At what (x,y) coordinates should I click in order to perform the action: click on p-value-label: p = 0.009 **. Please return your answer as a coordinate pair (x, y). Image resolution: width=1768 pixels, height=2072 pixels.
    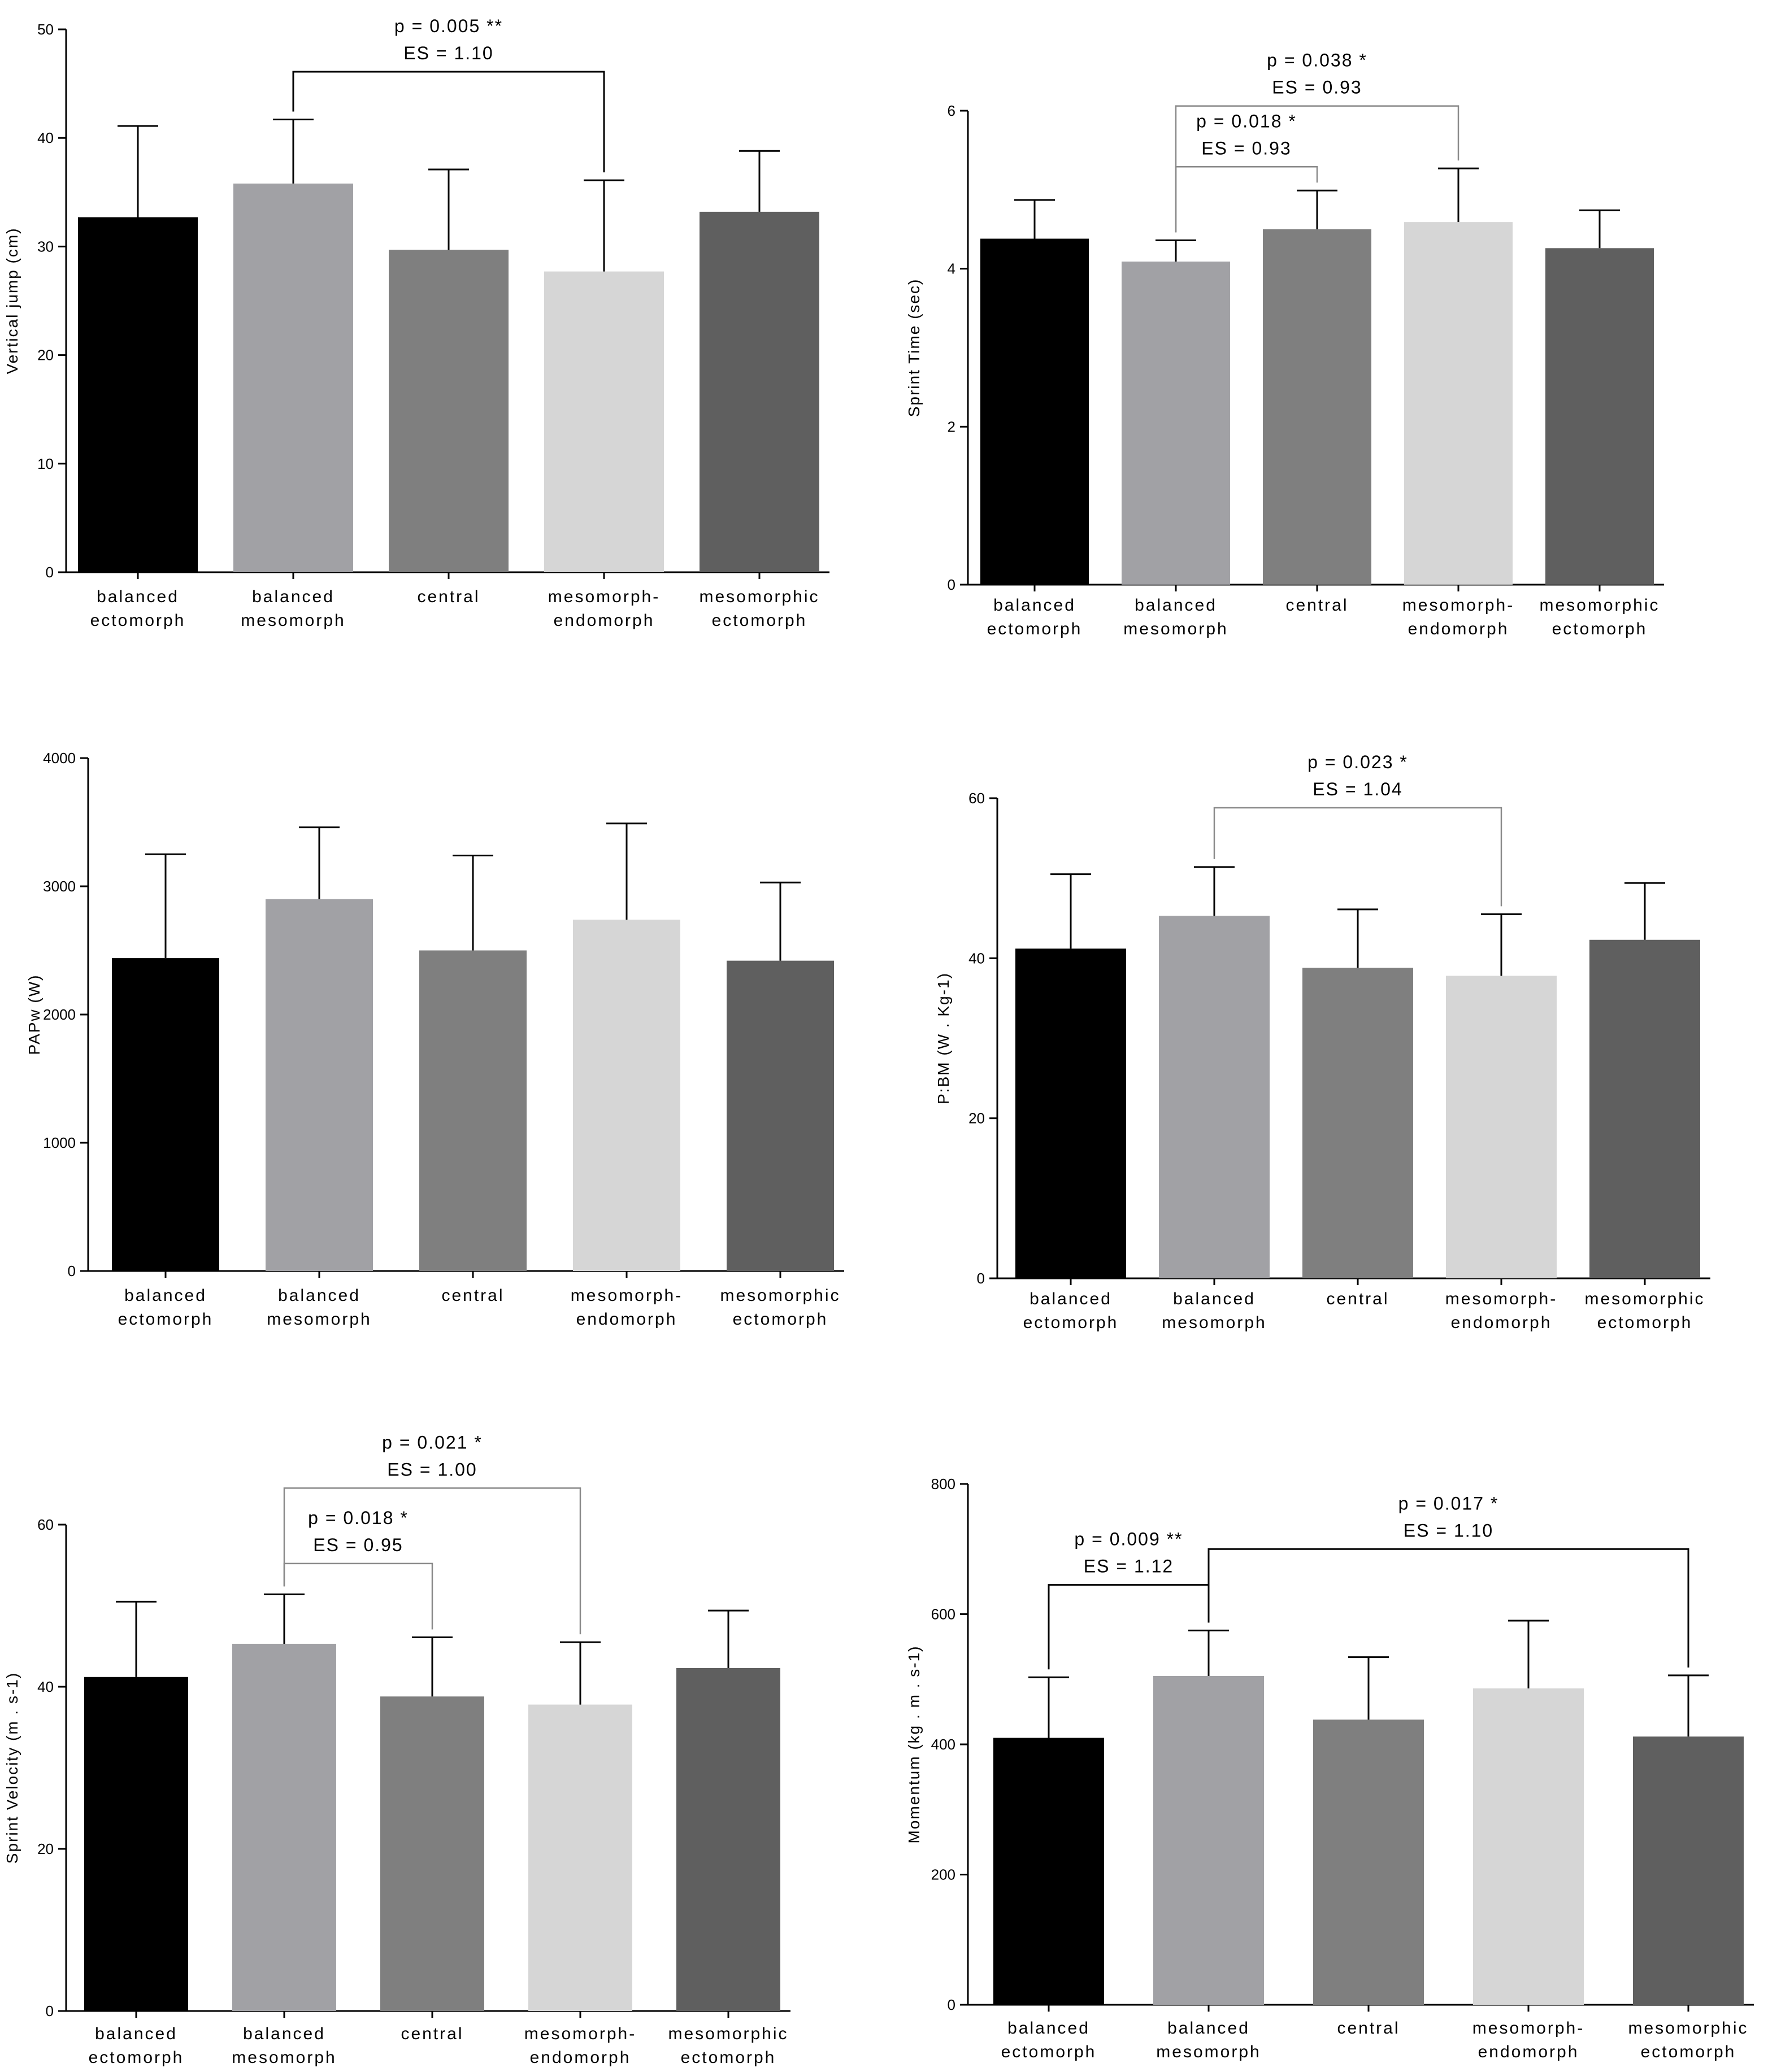
    Looking at the image, I should click on (1128, 1539).